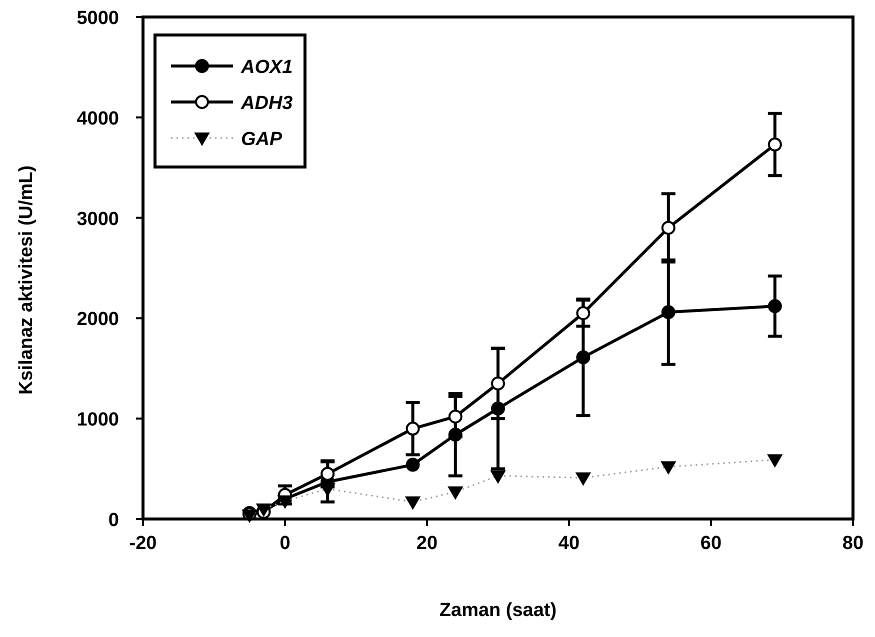 The height and width of the screenshot is (637, 875). Describe the element at coordinates (97, 119) in the screenshot. I see `y-tick-label: 4000` at that location.